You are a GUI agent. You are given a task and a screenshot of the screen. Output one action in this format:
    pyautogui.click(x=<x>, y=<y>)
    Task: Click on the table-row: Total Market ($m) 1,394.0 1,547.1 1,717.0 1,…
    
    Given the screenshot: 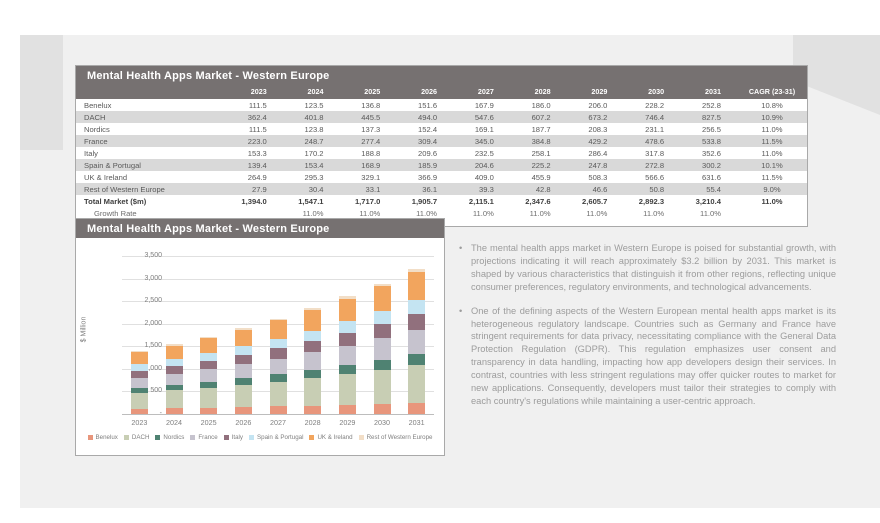 What is the action you would take?
    pyautogui.click(x=441, y=201)
    